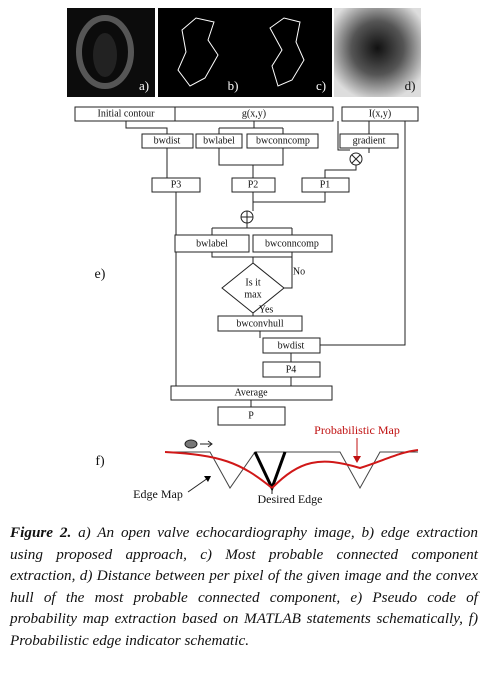 This screenshot has width=487, height=676. What do you see at coordinates (290, 499) in the screenshot?
I see `label: Desired Edge` at bounding box center [290, 499].